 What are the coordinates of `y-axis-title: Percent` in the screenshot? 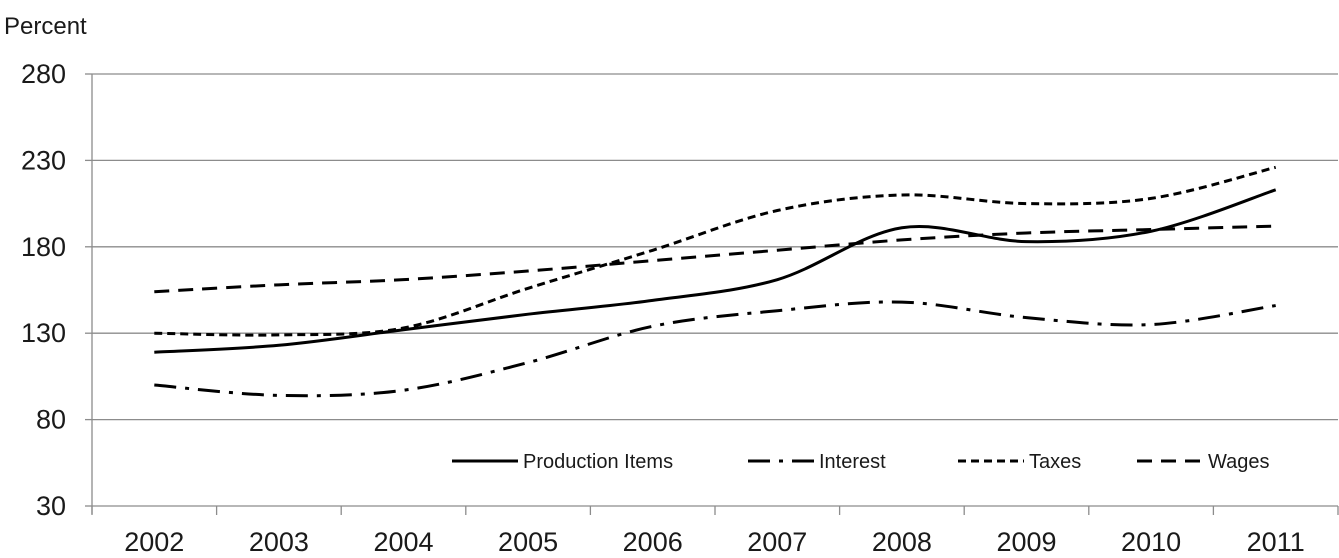 It's located at (45, 26).